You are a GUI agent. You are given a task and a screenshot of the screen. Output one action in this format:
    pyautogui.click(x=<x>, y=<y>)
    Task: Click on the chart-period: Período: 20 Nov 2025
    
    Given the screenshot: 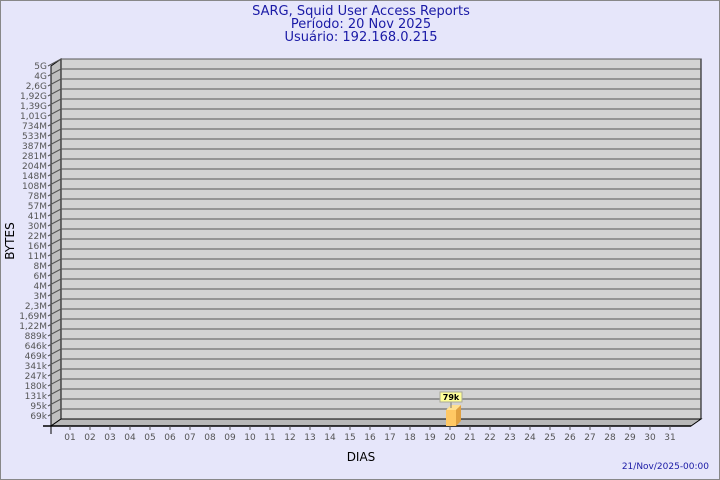 What is the action you would take?
    pyautogui.click(x=361, y=24)
    